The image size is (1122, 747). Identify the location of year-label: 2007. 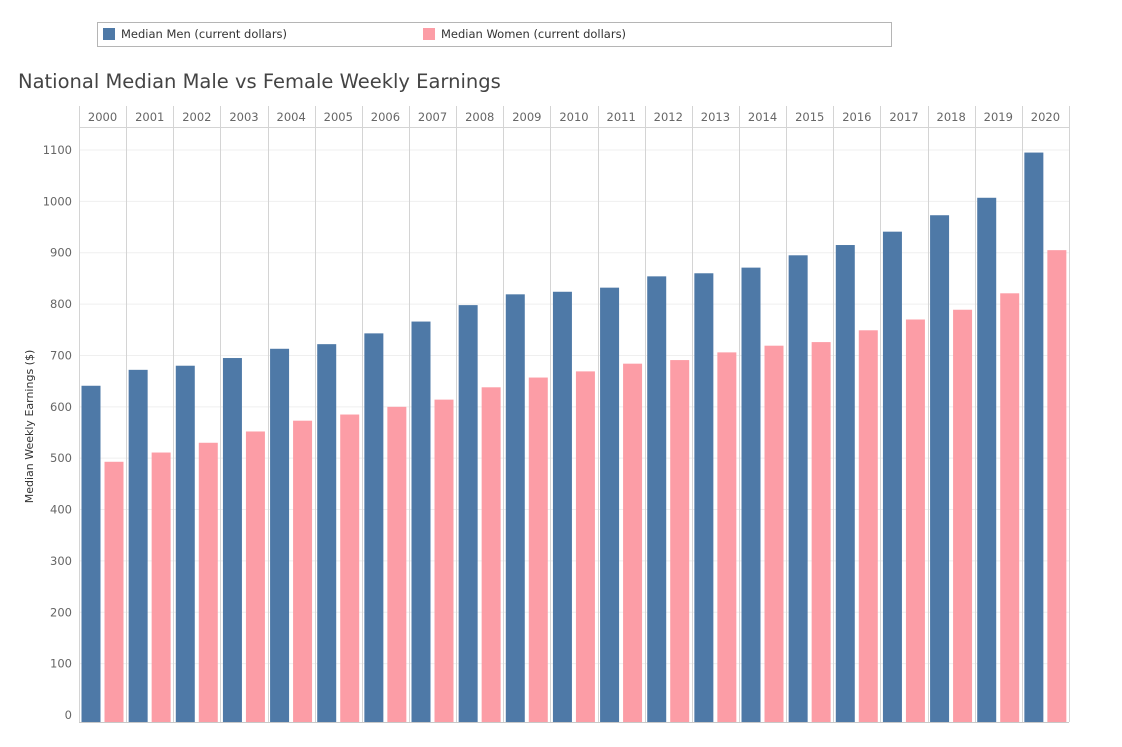
(432, 117).